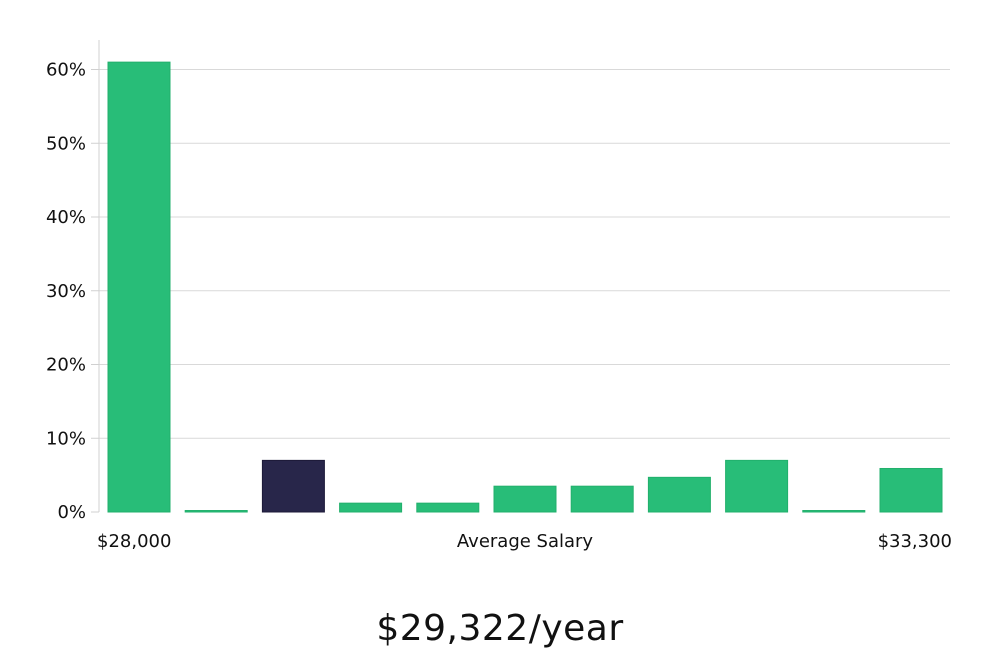 This screenshot has width=1000, height=660. I want to click on y-axis-ticks: 0% 10% 20% 30% 40% 50% 60%, so click(72, 291).